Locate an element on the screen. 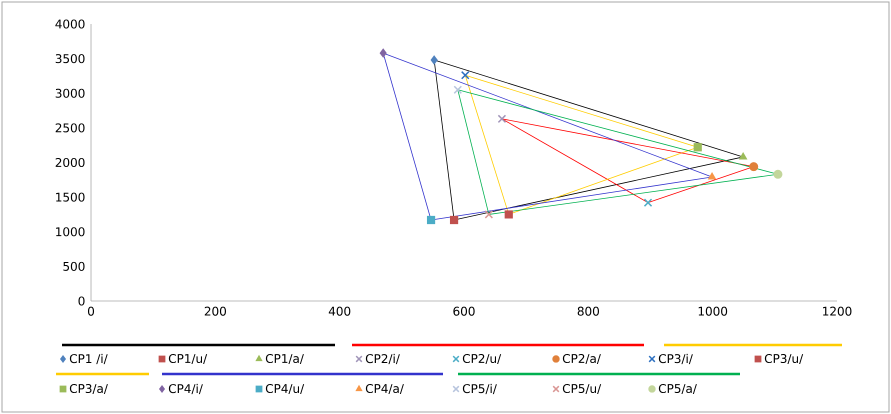  legend-label: CP2/a/ is located at coordinates (581, 359).